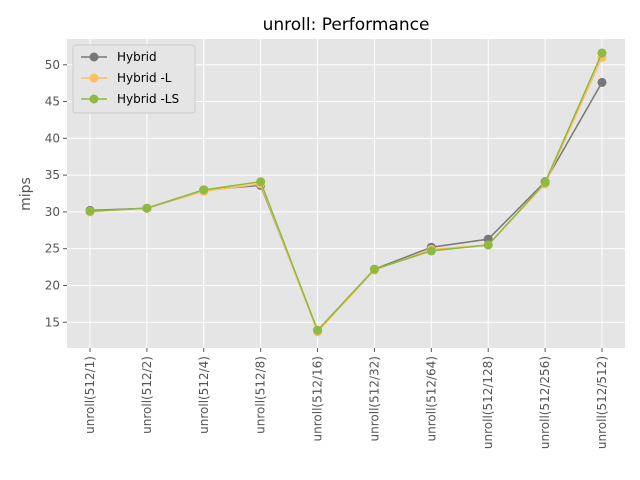  Describe the element at coordinates (52, 138) in the screenshot. I see `y-tick-label: 40` at that location.